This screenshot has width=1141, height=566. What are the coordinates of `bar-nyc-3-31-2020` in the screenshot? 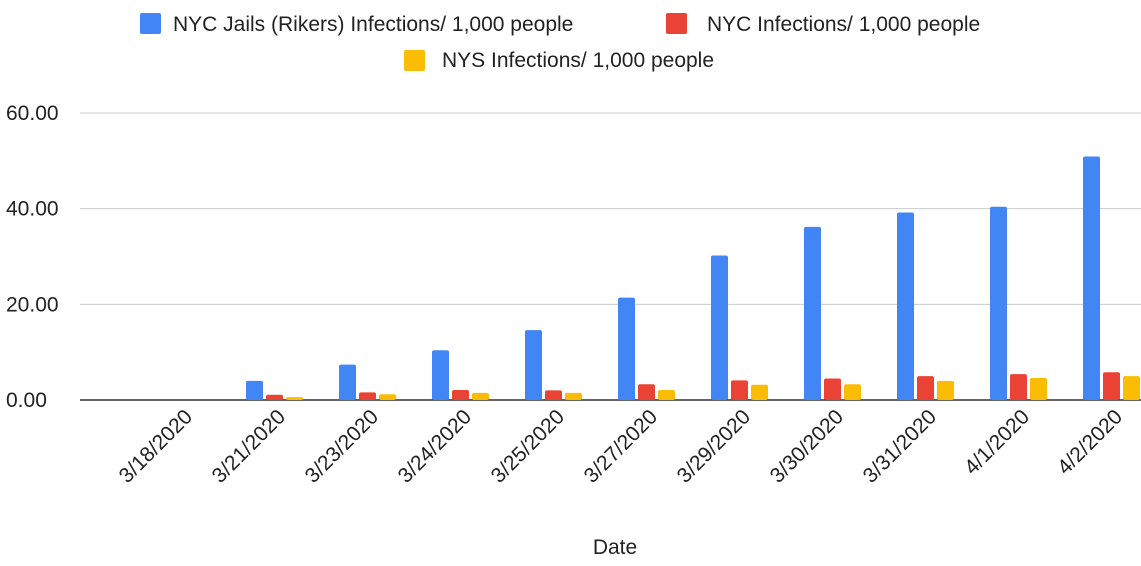 It's located at (925, 388).